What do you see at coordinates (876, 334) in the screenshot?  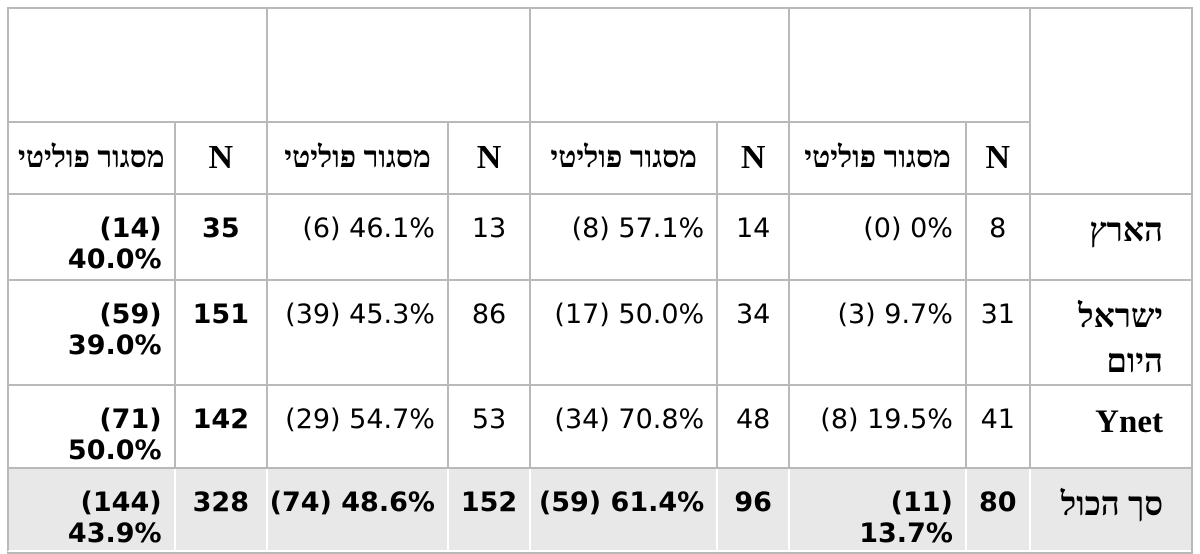 I see `framing-cell: (3) 9.7%` at bounding box center [876, 334].